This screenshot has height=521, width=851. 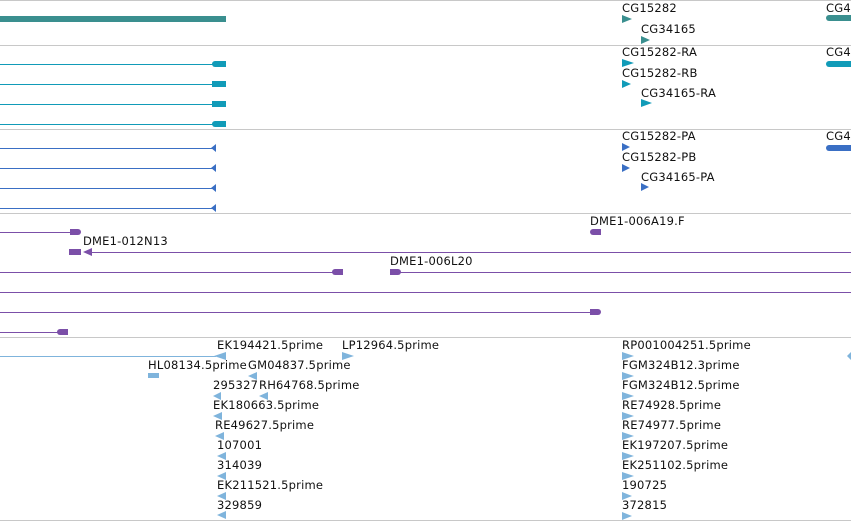 What do you see at coordinates (431, 261) in the screenshot?
I see `clone-label: DME1-006L20` at bounding box center [431, 261].